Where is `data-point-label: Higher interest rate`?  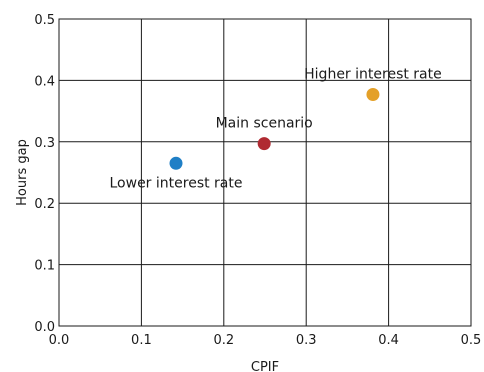
data-point-label: Higher interest rate is located at coordinates (373, 75).